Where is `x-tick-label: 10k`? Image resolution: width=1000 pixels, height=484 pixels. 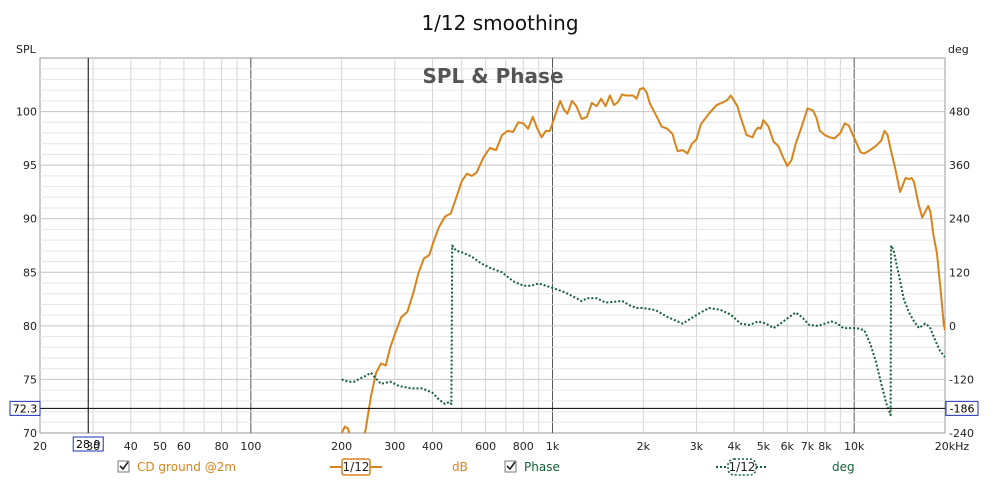
x-tick-label: 10k is located at coordinates (854, 446).